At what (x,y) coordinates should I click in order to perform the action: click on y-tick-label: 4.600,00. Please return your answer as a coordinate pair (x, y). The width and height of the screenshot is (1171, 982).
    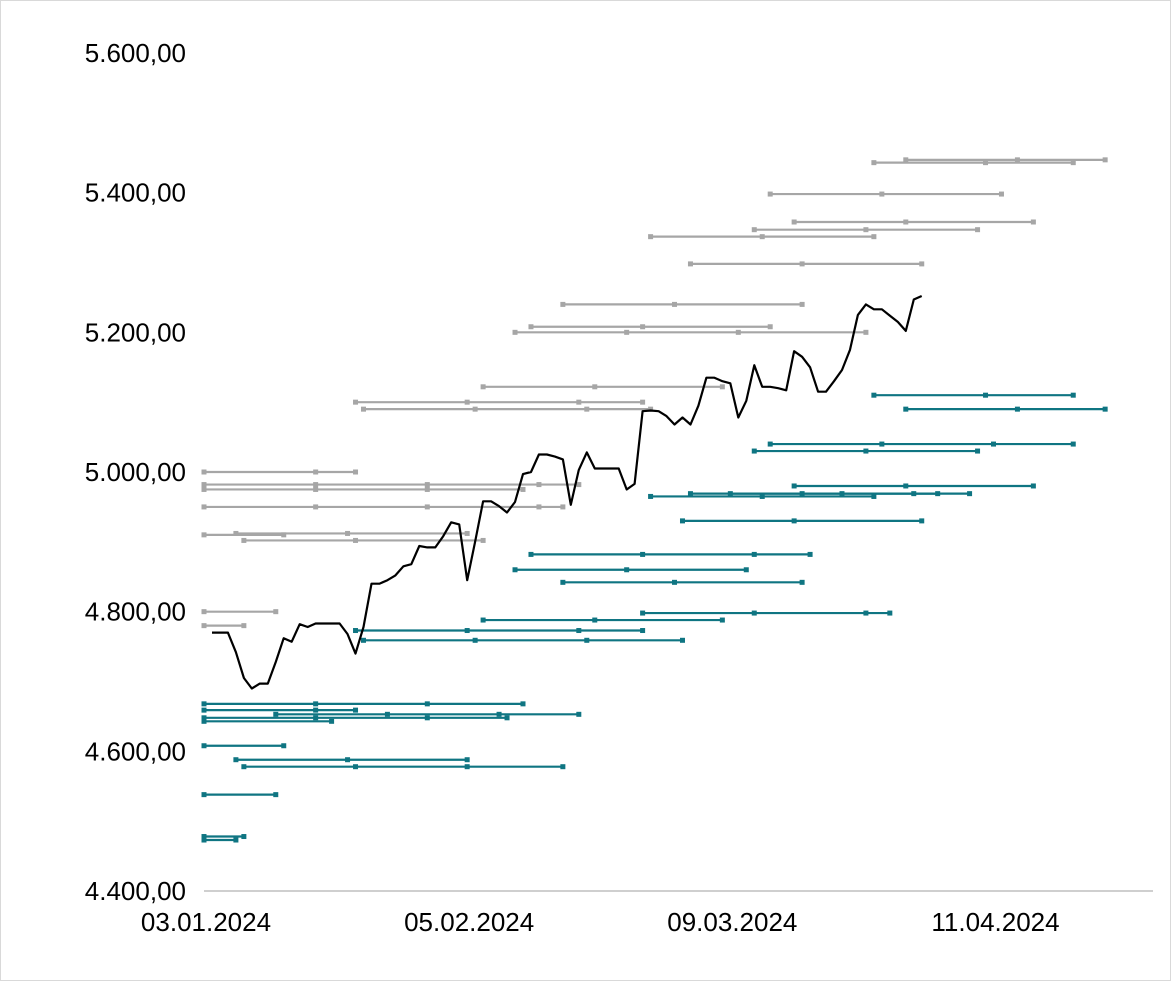
    Looking at the image, I should click on (135, 751).